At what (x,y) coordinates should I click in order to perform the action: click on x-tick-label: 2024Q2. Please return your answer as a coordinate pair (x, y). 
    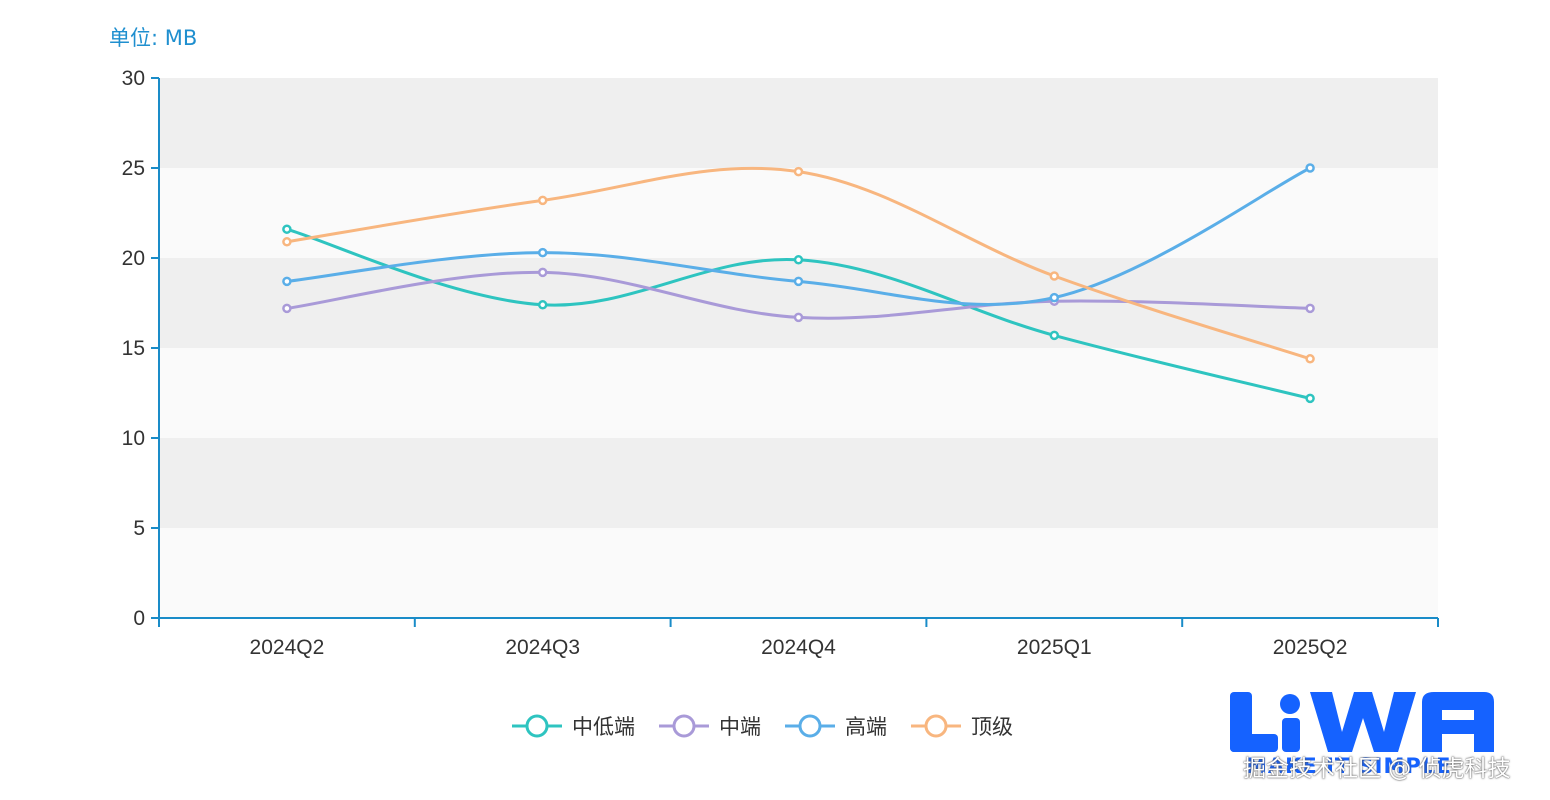
    Looking at the image, I should click on (287, 647).